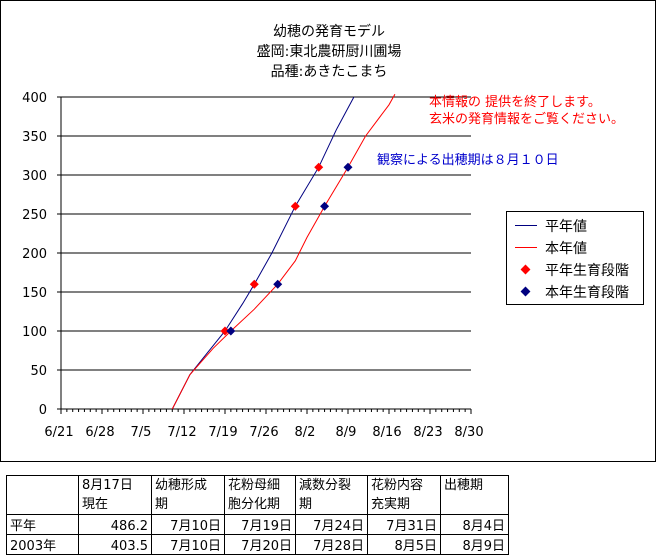 This screenshot has height=556, width=660. What do you see at coordinates (527, 119) in the screenshot?
I see `brown-rice-notice-text: 玄米の発育情報をご覧ください。` at bounding box center [527, 119].